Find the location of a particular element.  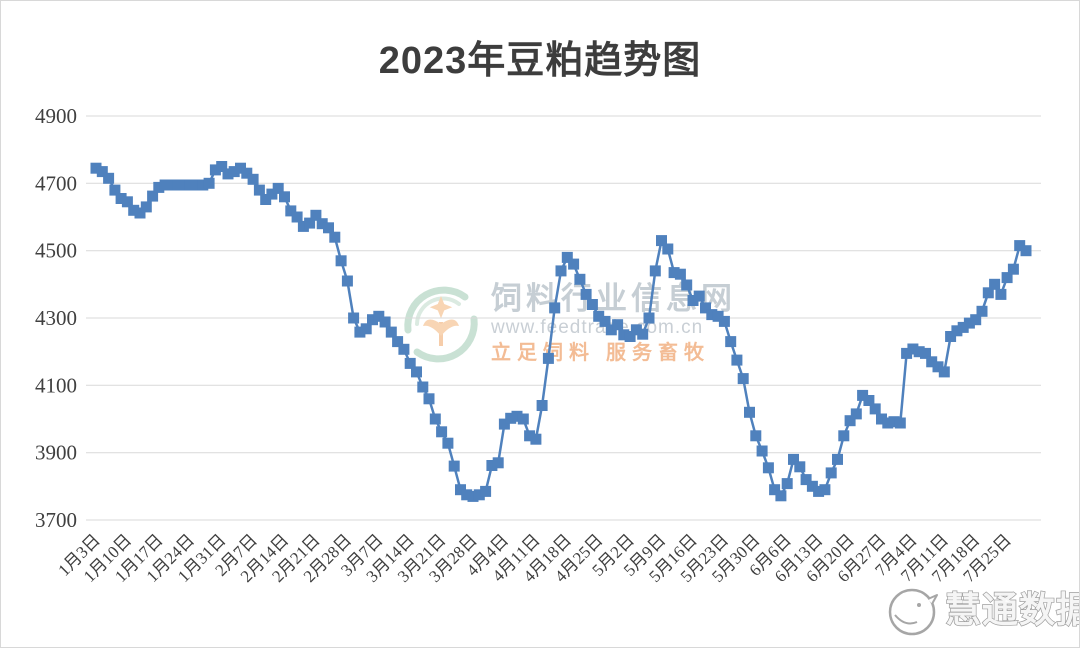

y-tick-label: 4900 is located at coordinates (56, 116).